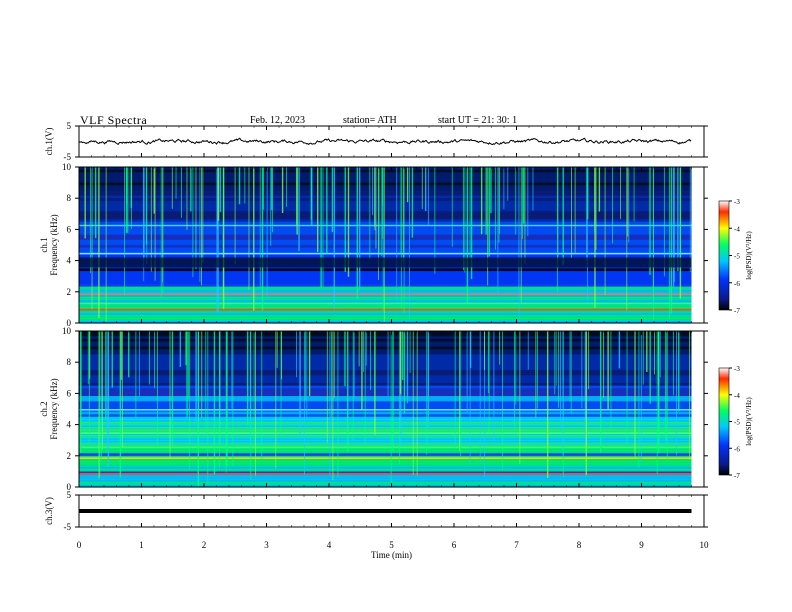 The image size is (792, 612). I want to click on y-axis-label: ch.1(V), so click(49, 142).